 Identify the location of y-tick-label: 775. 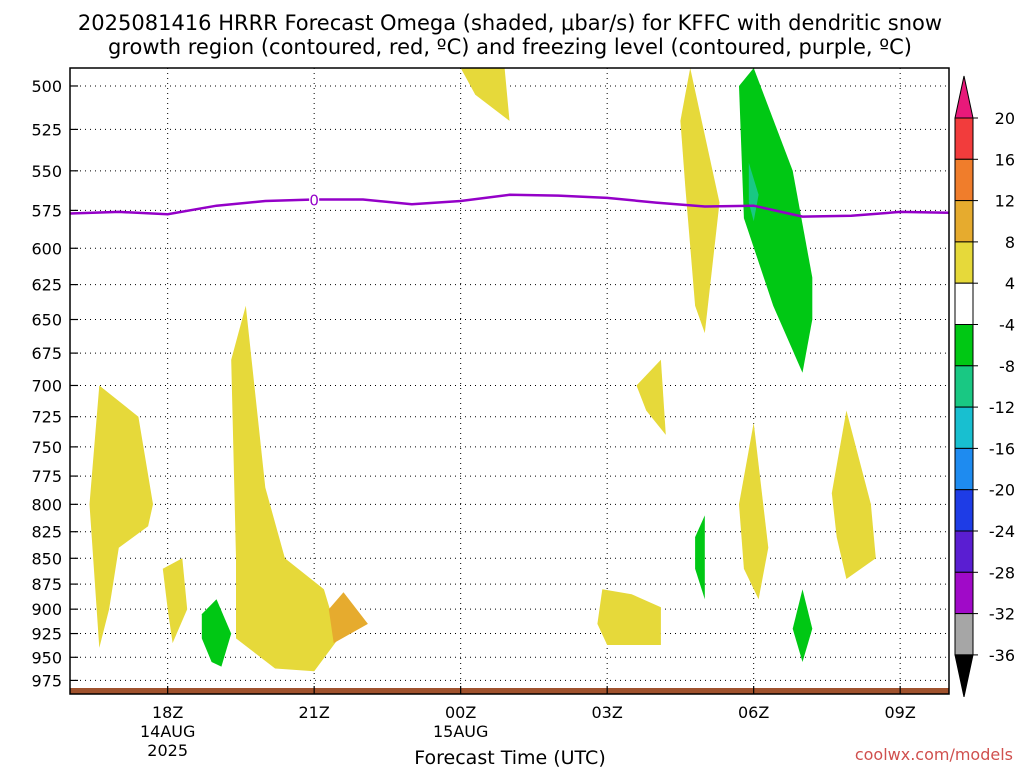
(46, 476).